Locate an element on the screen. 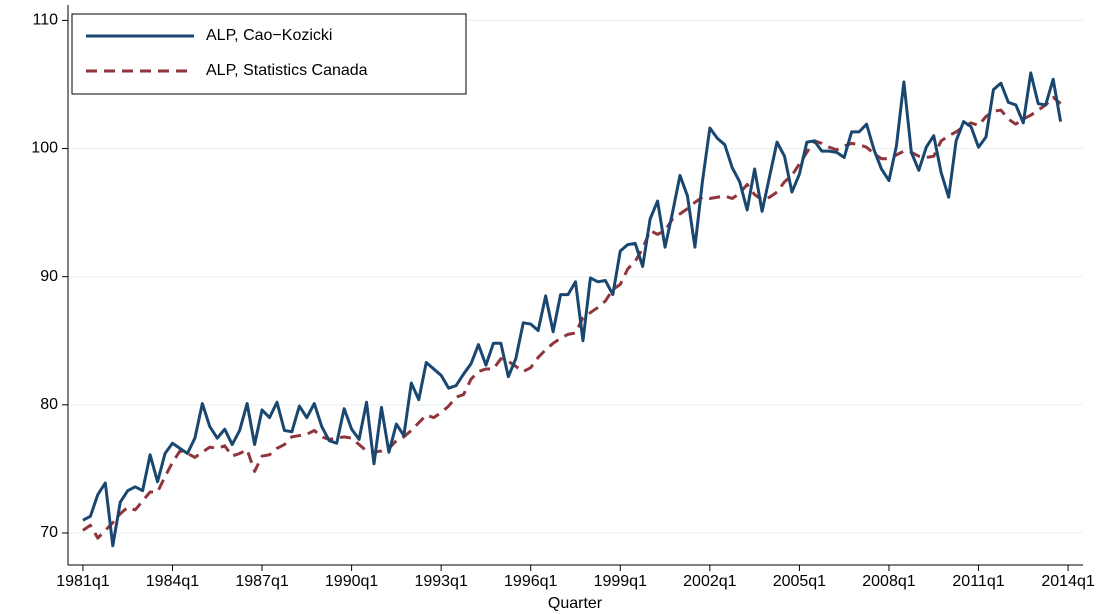 This screenshot has width=1113, height=614. legend: ALP, Cao−Kozicki ALP, Statistics Canada is located at coordinates (269, 54).